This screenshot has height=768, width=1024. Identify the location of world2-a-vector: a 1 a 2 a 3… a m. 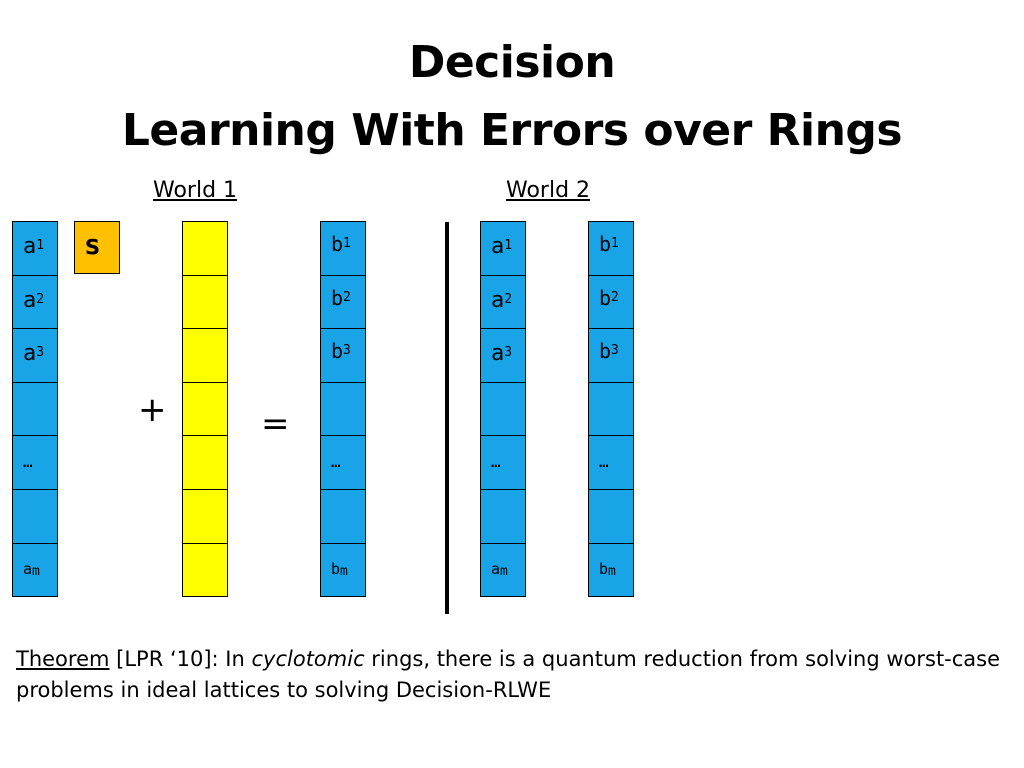
(503, 409).